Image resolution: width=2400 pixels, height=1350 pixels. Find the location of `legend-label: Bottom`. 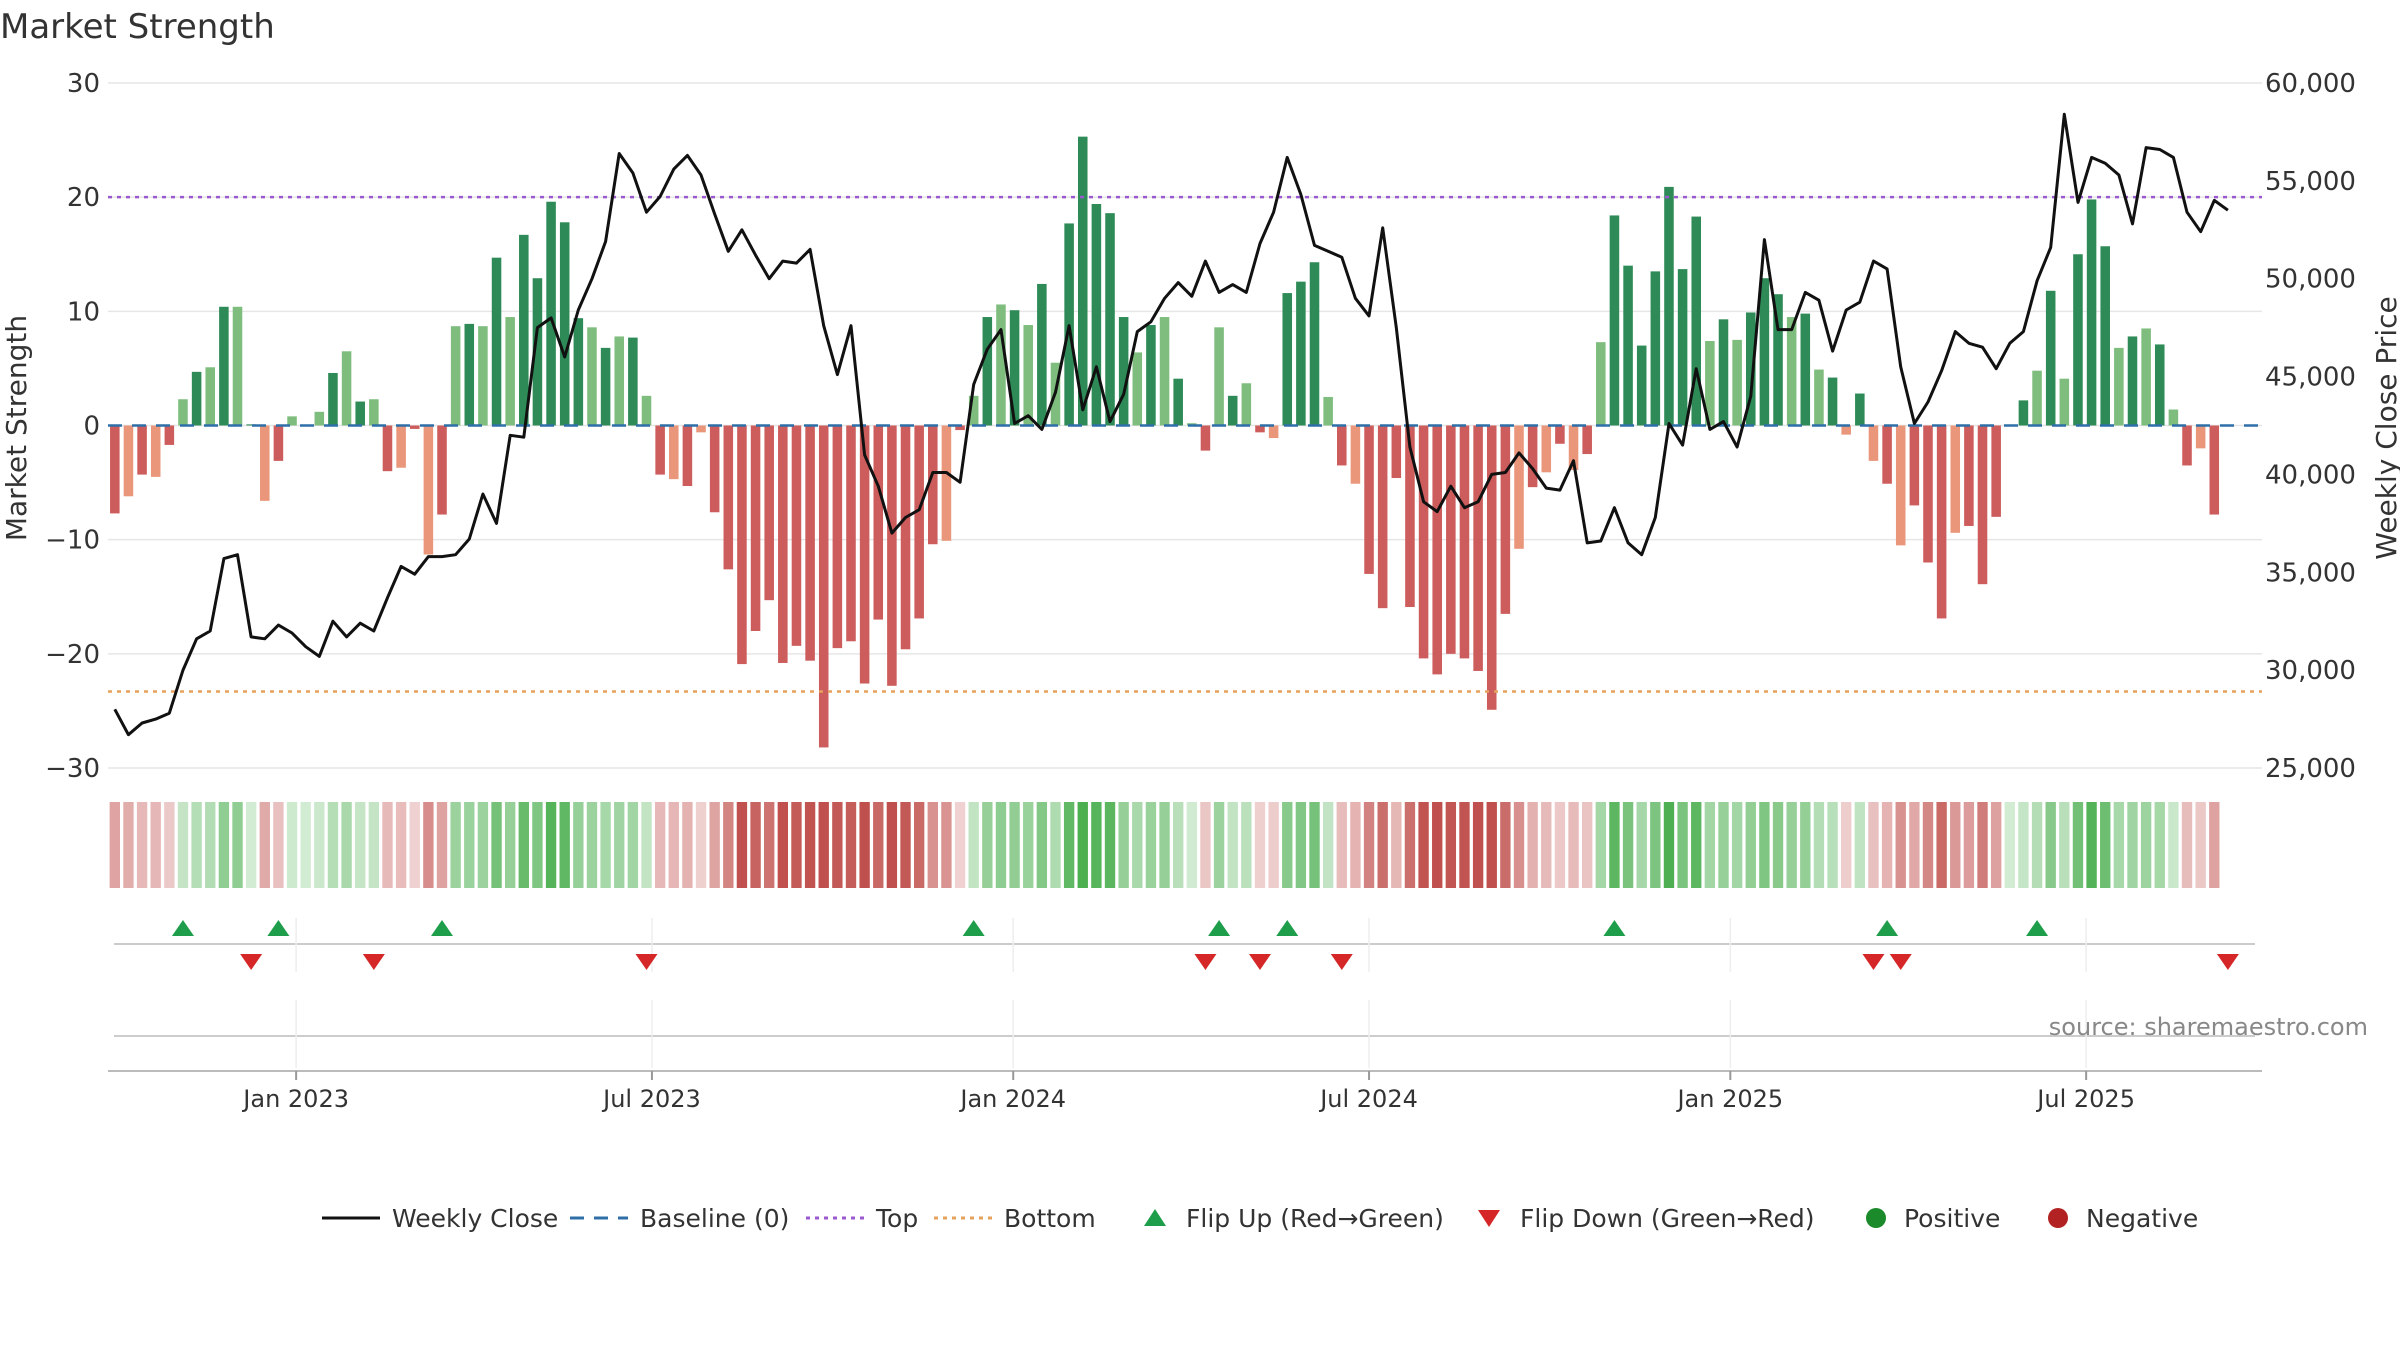

legend-label: Bottom is located at coordinates (1050, 1218).